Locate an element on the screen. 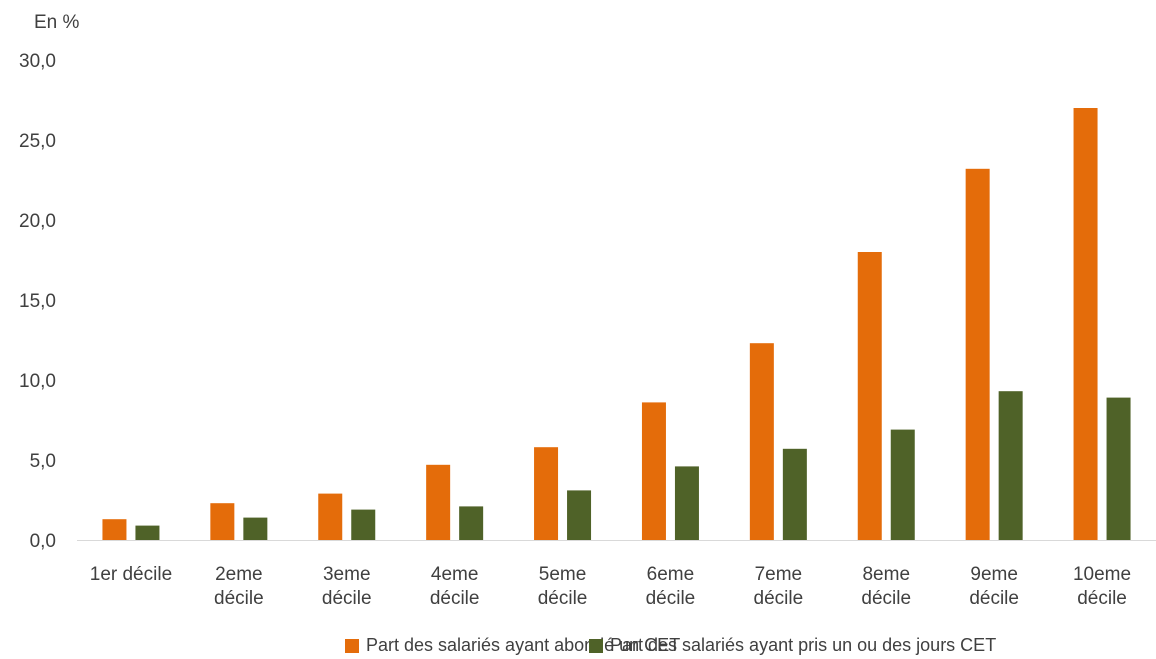 The width and height of the screenshot is (1156, 659). x-tick-label: 5eme is located at coordinates (563, 574).